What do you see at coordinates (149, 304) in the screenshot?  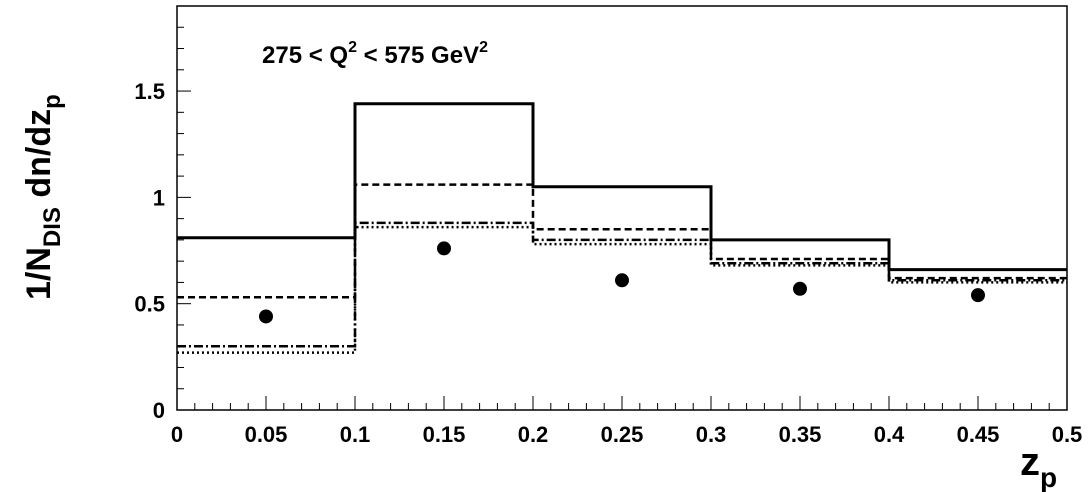 I see `y-tick-label: 0.5` at bounding box center [149, 304].